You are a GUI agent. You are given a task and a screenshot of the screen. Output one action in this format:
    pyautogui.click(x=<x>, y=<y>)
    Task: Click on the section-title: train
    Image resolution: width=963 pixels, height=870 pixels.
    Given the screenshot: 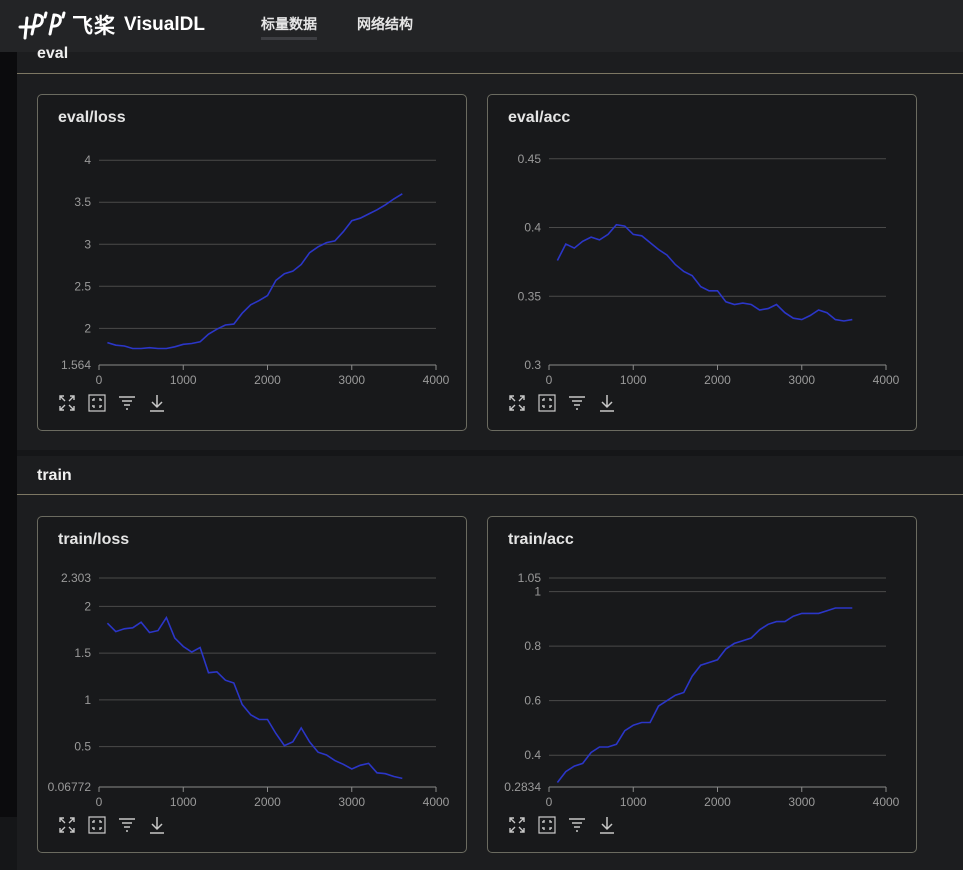 What is the action you would take?
    pyautogui.click(x=54, y=475)
    